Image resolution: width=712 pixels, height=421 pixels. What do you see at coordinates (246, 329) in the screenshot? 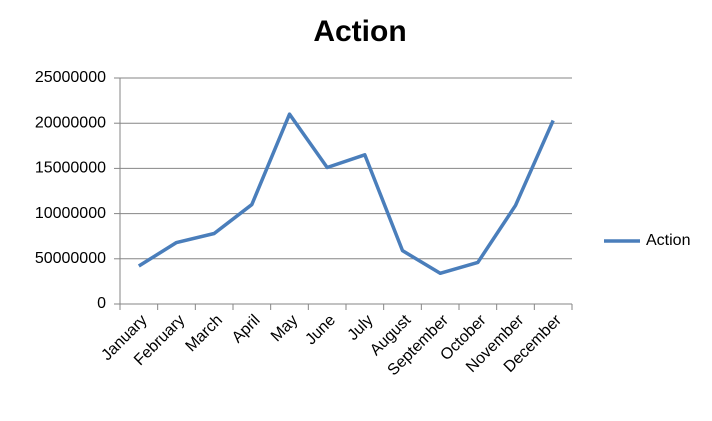
I see `x-tick-label: April` at bounding box center [246, 329].